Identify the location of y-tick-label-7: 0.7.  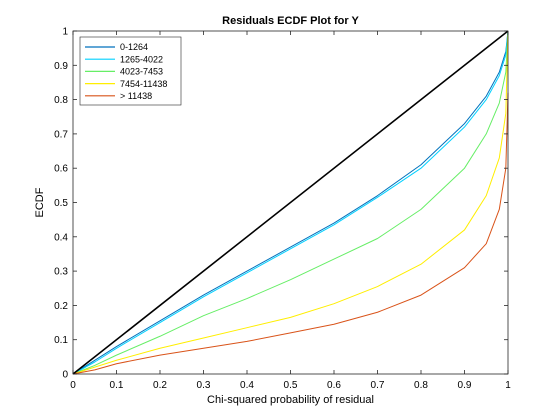
(61, 134).